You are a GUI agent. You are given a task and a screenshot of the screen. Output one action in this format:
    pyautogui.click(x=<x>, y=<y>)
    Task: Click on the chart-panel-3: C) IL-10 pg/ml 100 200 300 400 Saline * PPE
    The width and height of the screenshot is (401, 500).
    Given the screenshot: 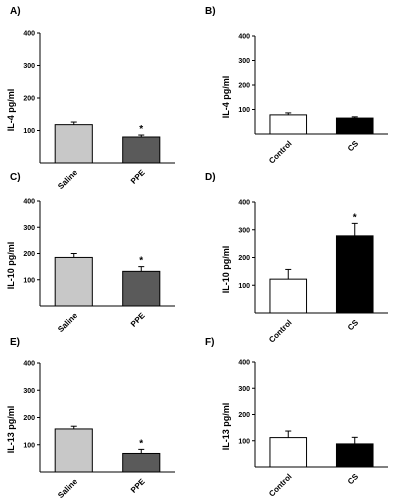 What is the action you would take?
    pyautogui.click(x=90, y=253)
    